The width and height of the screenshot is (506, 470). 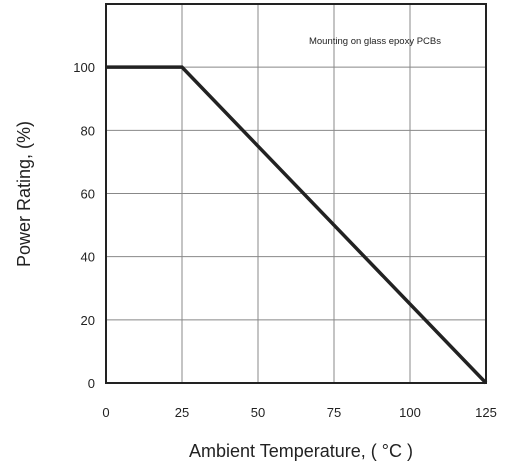 What do you see at coordinates (24, 194) in the screenshot?
I see `y-axis-title: Power Rating, (%)` at bounding box center [24, 194].